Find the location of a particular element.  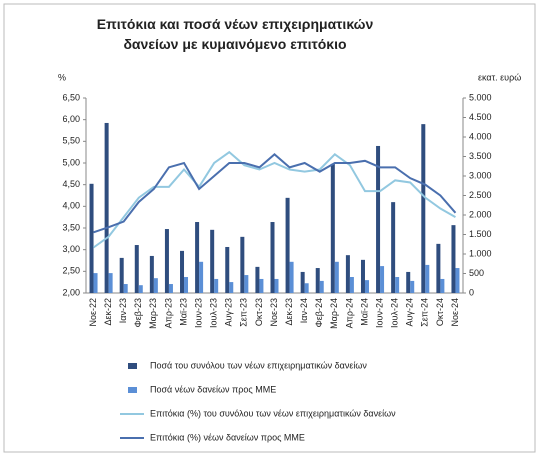

y-tick-label: 3,50 is located at coordinates (71, 227).